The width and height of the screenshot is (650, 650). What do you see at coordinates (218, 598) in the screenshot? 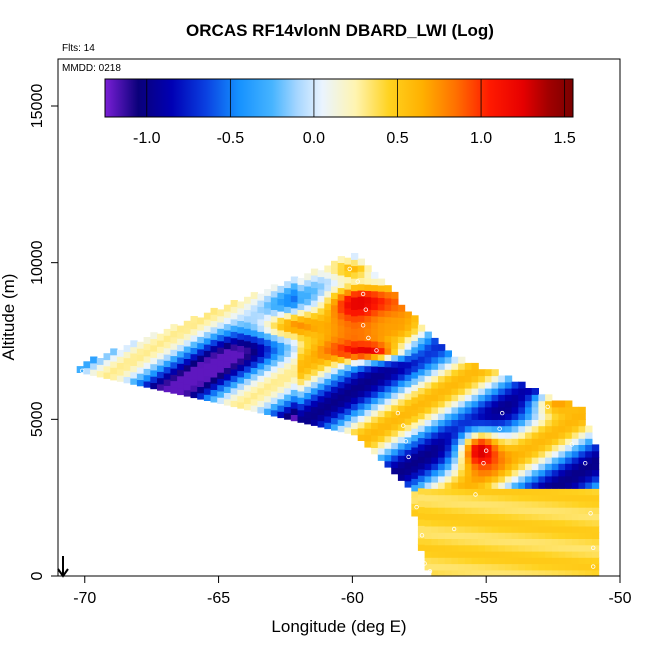
I see `x-tick-label: -65` at bounding box center [218, 598].